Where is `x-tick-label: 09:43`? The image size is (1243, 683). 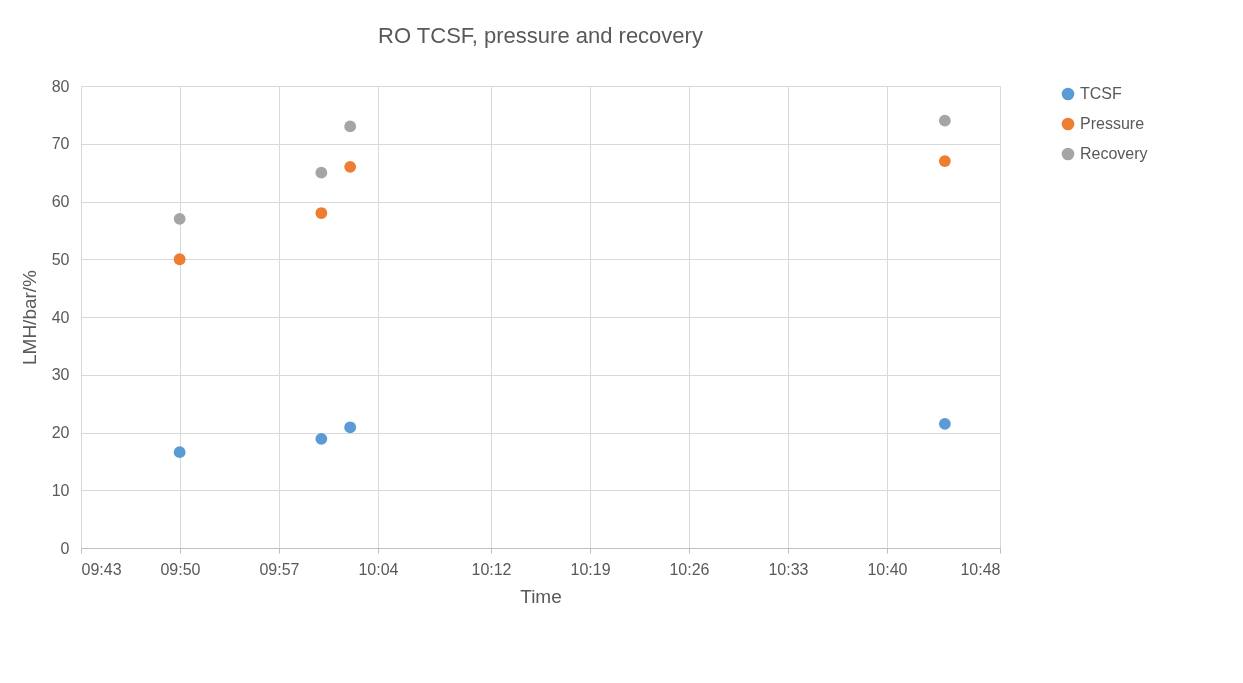 x-tick-label: 09:43 is located at coordinates (101, 569).